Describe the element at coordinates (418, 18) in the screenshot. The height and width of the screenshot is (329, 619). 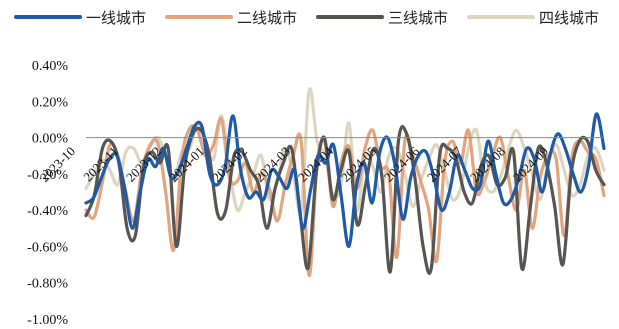
I see `legend-label-3: 三线城市` at that location.